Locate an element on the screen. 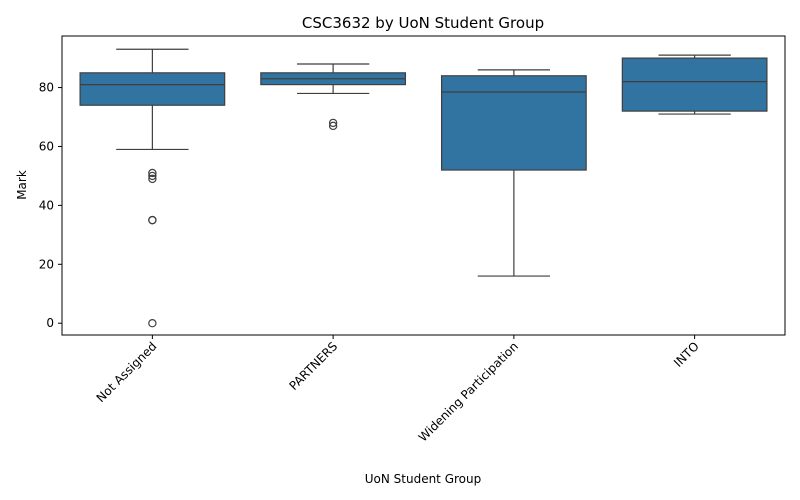  box-not-assigned is located at coordinates (152, 89).